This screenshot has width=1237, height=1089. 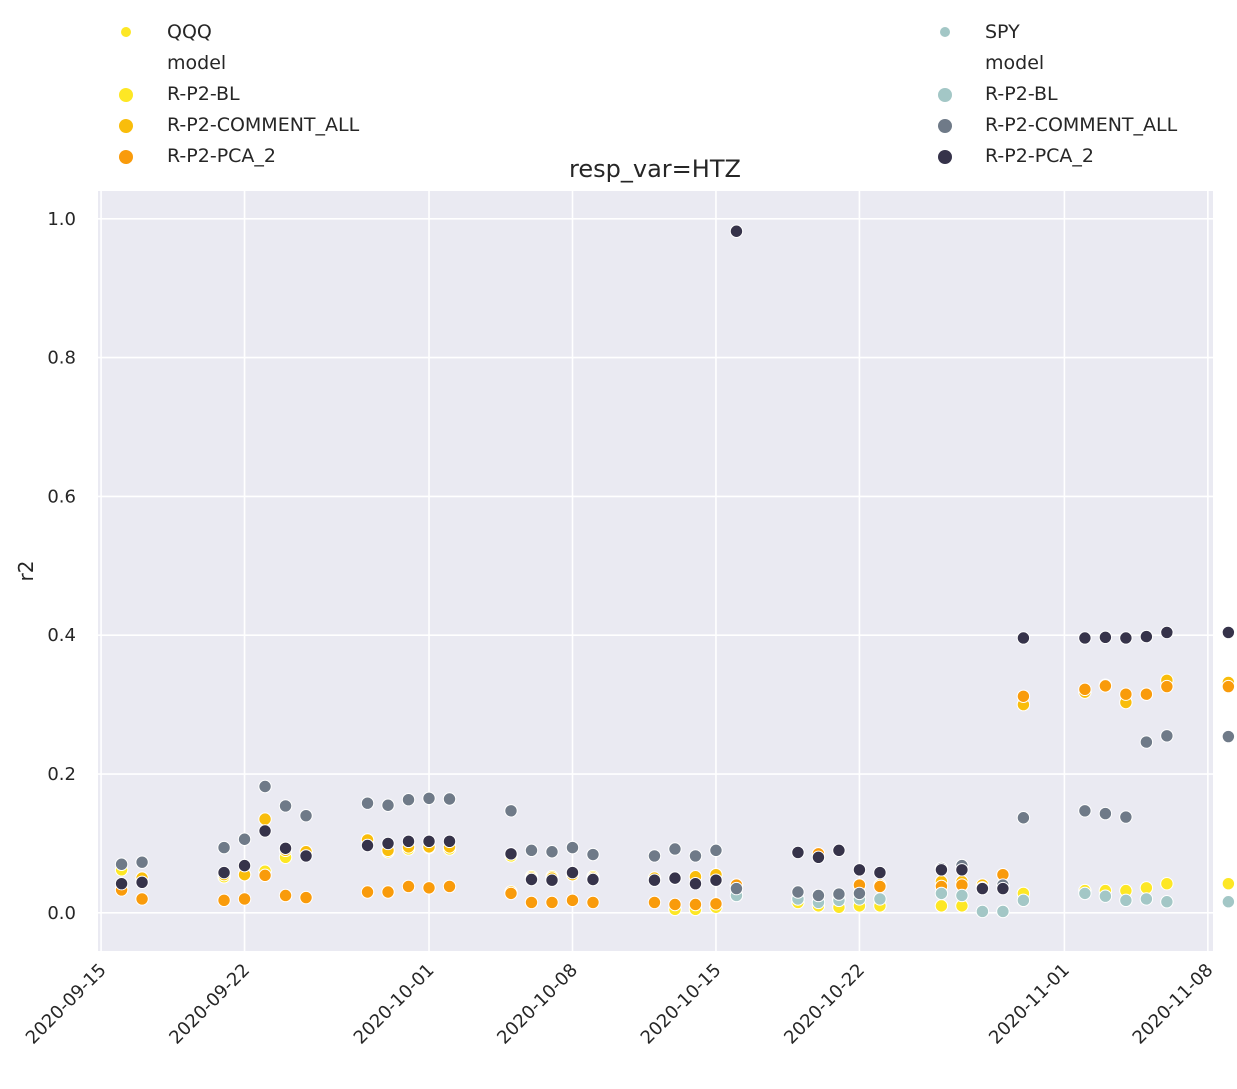 I want to click on legend-index-label-qqq: QQQ, so click(x=189, y=32).